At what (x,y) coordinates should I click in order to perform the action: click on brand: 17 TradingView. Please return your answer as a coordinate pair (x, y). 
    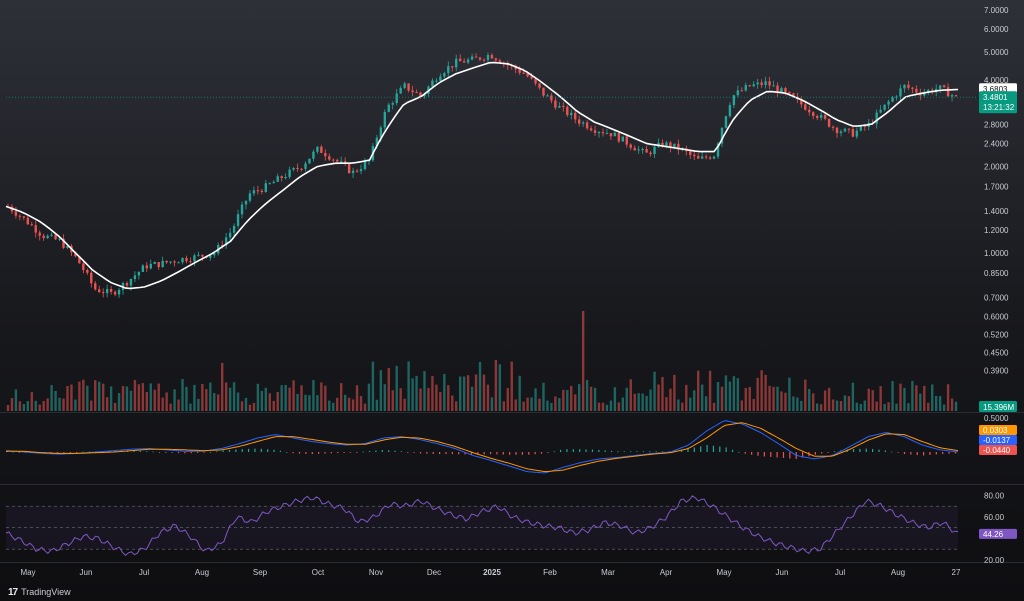
    Looking at the image, I should click on (39, 592).